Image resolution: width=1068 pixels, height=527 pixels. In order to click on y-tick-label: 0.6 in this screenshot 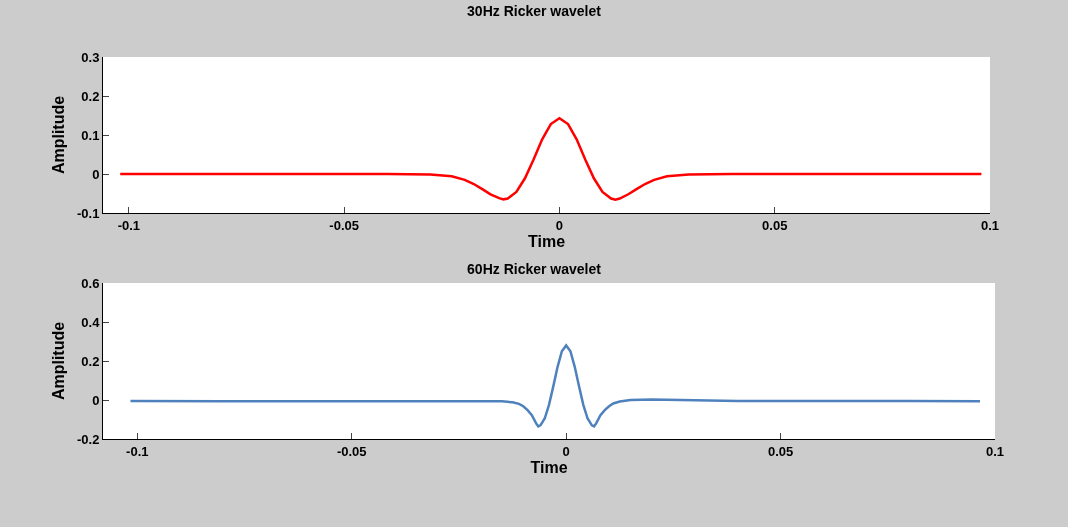, I will do `click(90, 283)`.